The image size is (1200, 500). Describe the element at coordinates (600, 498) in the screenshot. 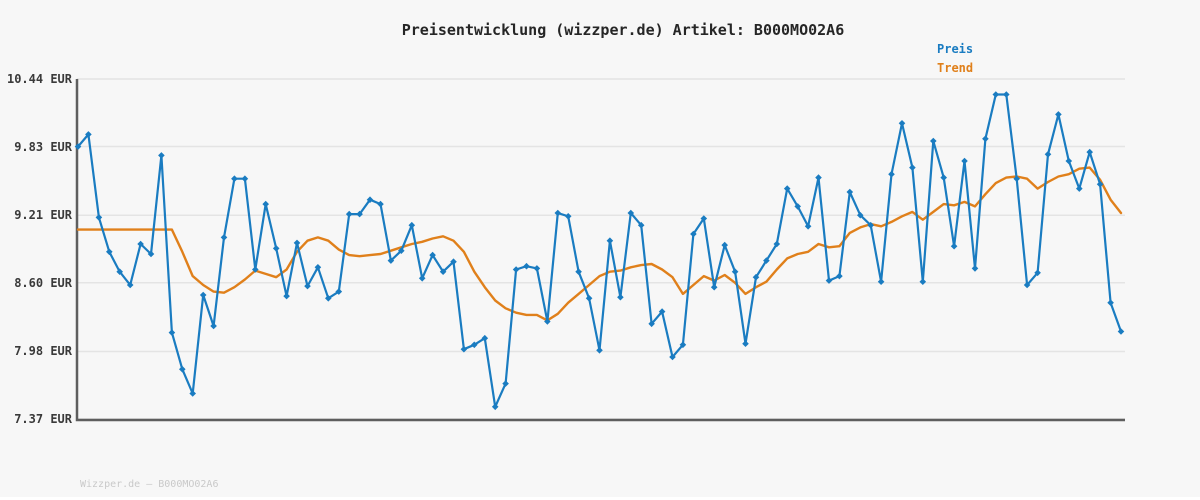

I see `bottom-white-strip` at that location.